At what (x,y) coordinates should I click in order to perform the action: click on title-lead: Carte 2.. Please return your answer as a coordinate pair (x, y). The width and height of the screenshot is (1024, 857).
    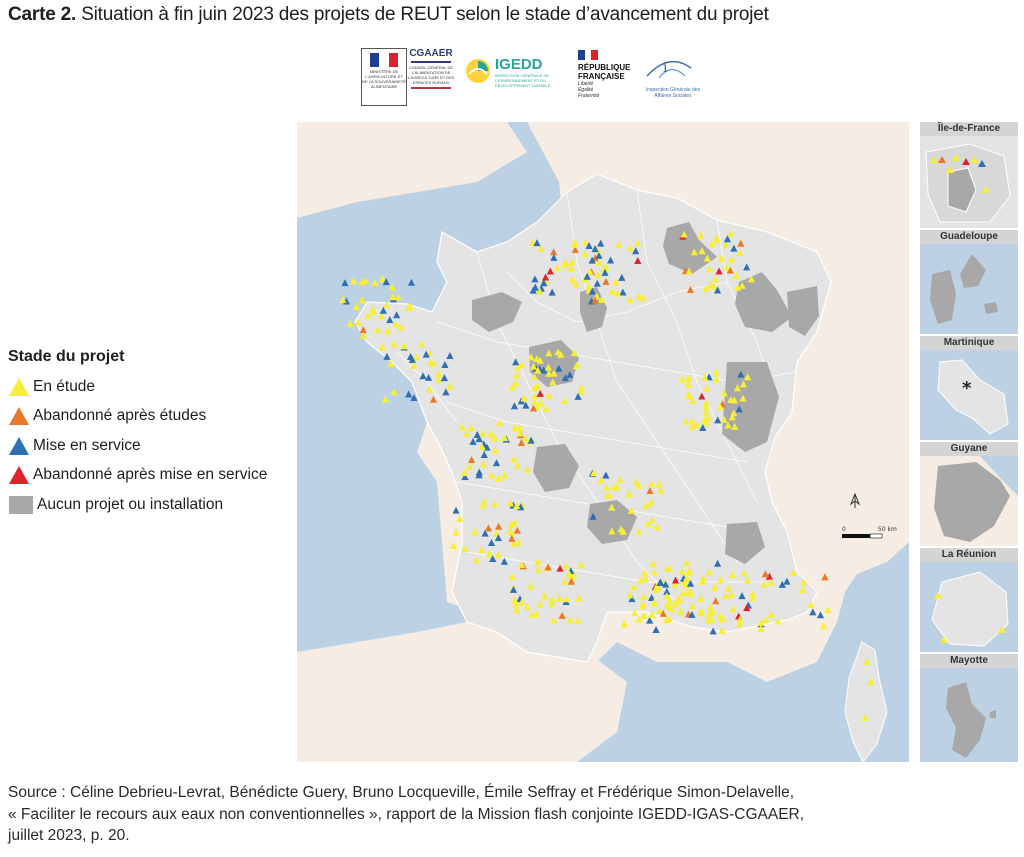
    Looking at the image, I should click on (42, 14).